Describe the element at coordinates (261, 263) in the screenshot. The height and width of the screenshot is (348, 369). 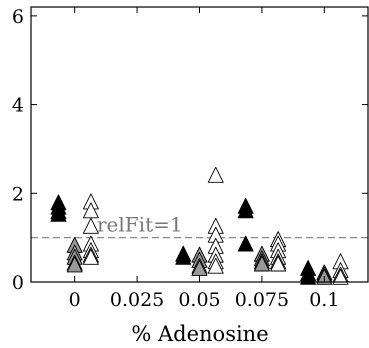
I see `data-point-s1-p12` at that location.